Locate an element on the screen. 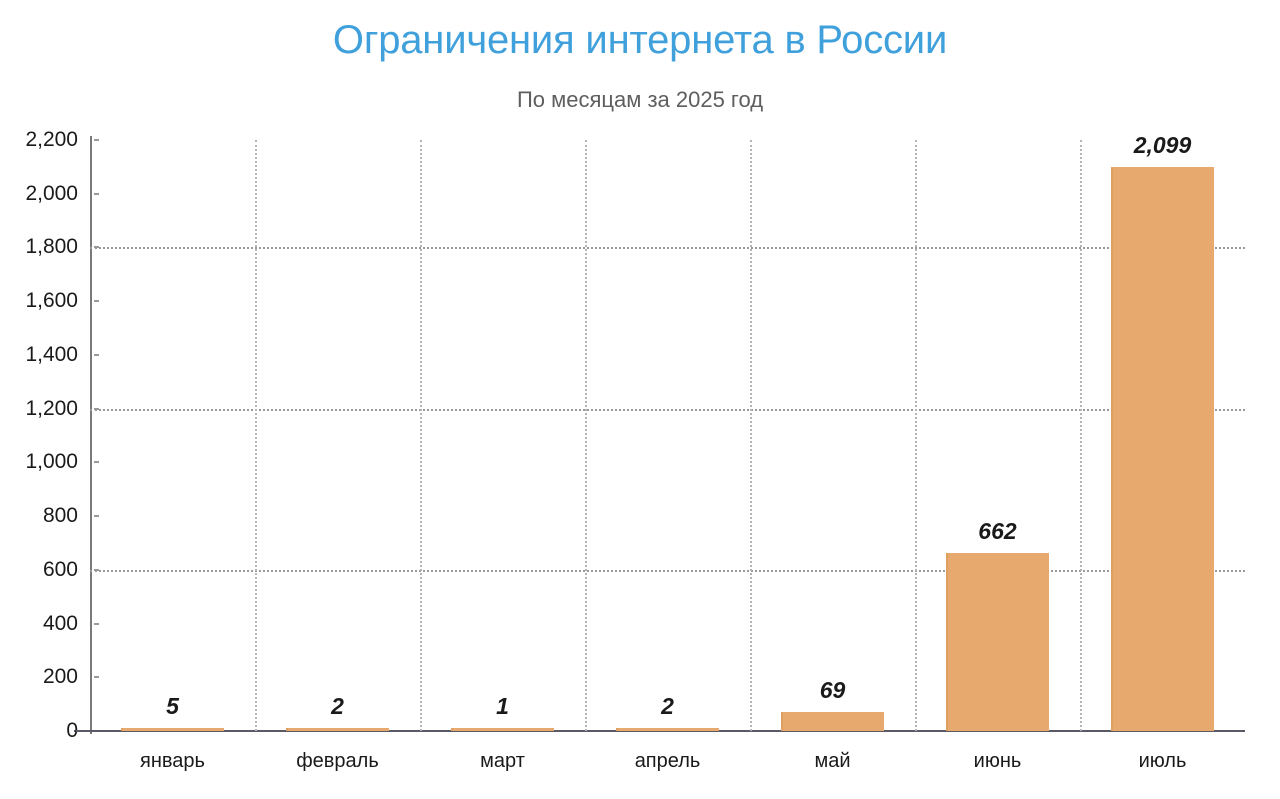  x-axis-tick-label: февраль is located at coordinates (337, 761).